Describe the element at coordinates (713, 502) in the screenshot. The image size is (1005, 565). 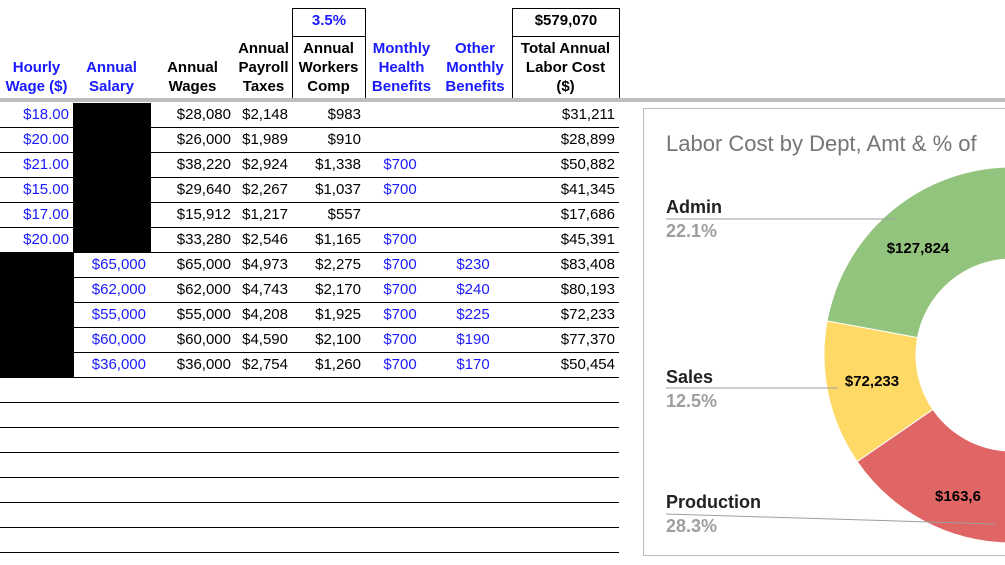
I see `slice-label: Production` at that location.